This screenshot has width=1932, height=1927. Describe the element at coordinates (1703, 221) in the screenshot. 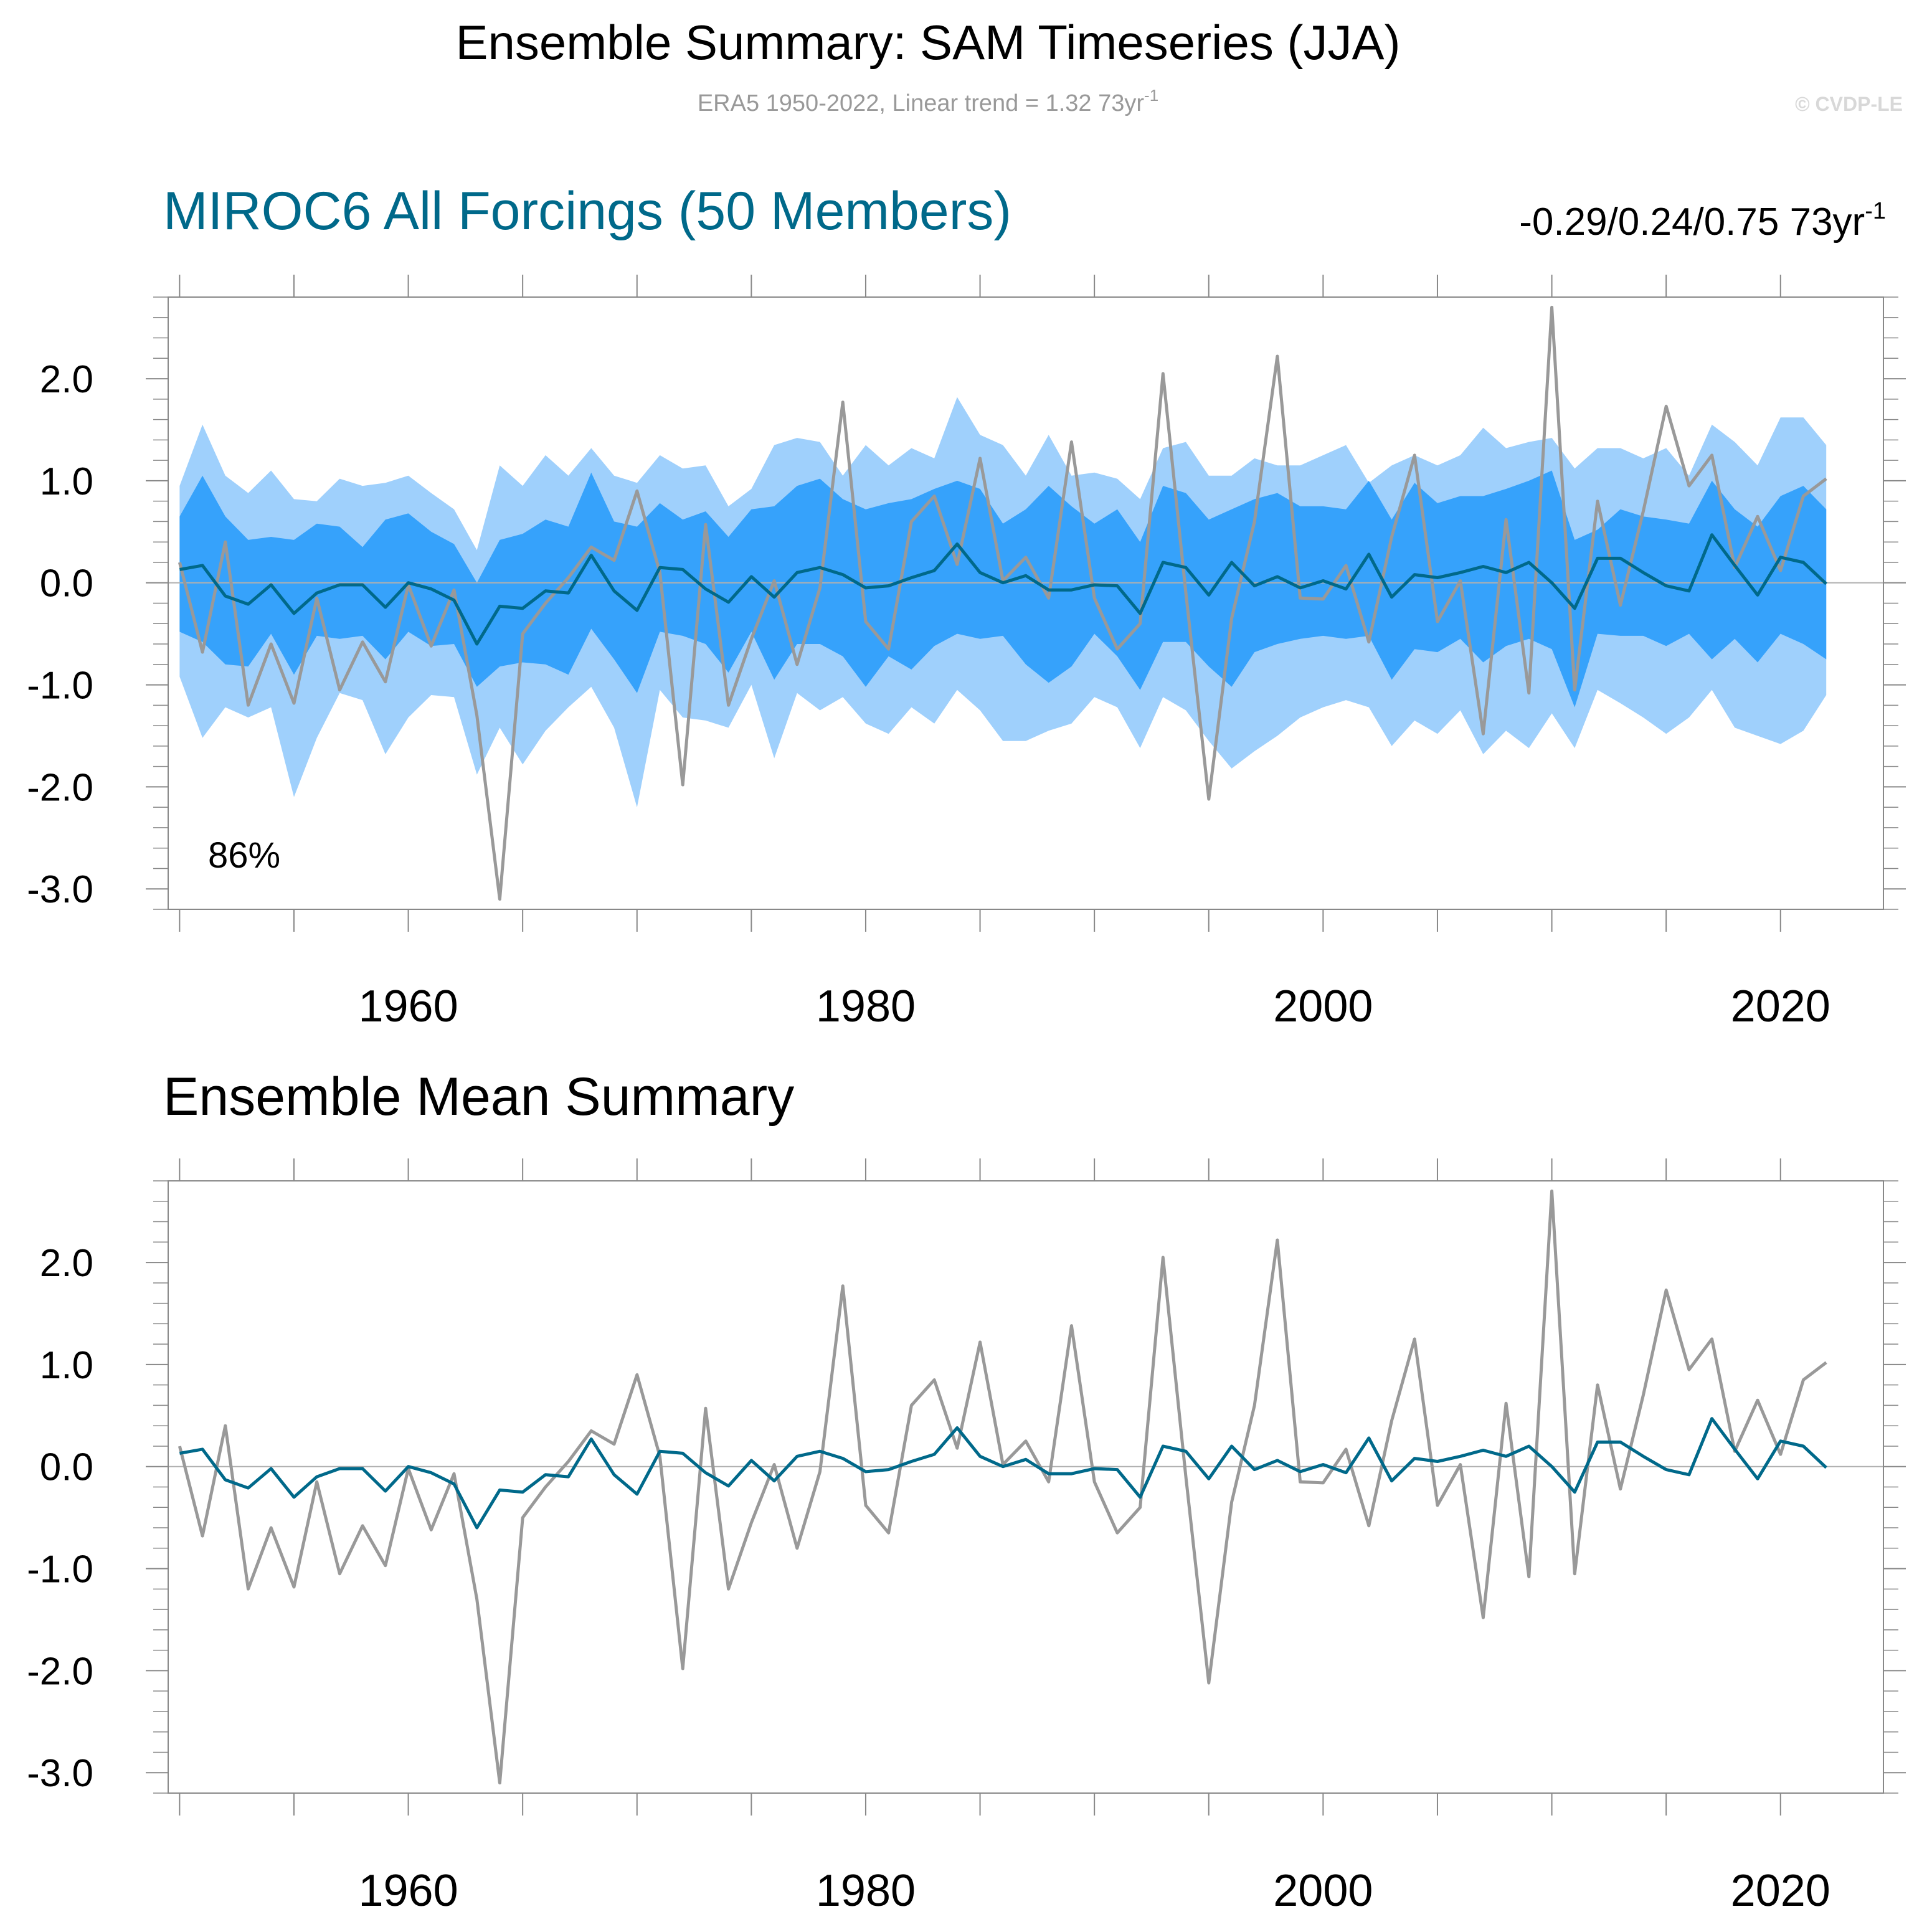

I see `trend-label: -0.29/0.24/0.75 73yr-1` at that location.